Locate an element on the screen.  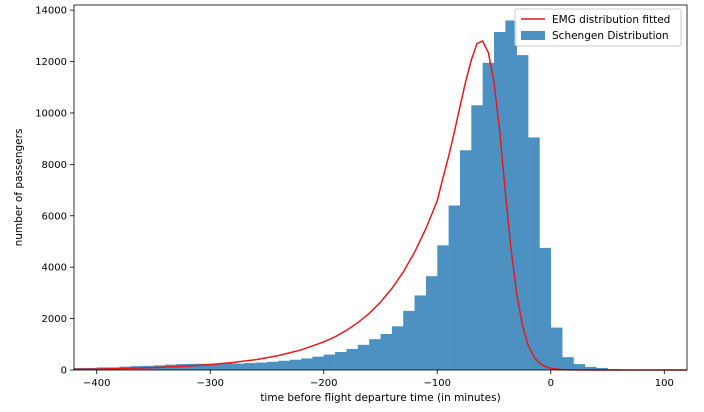
legend-box is located at coordinates (598, 27).